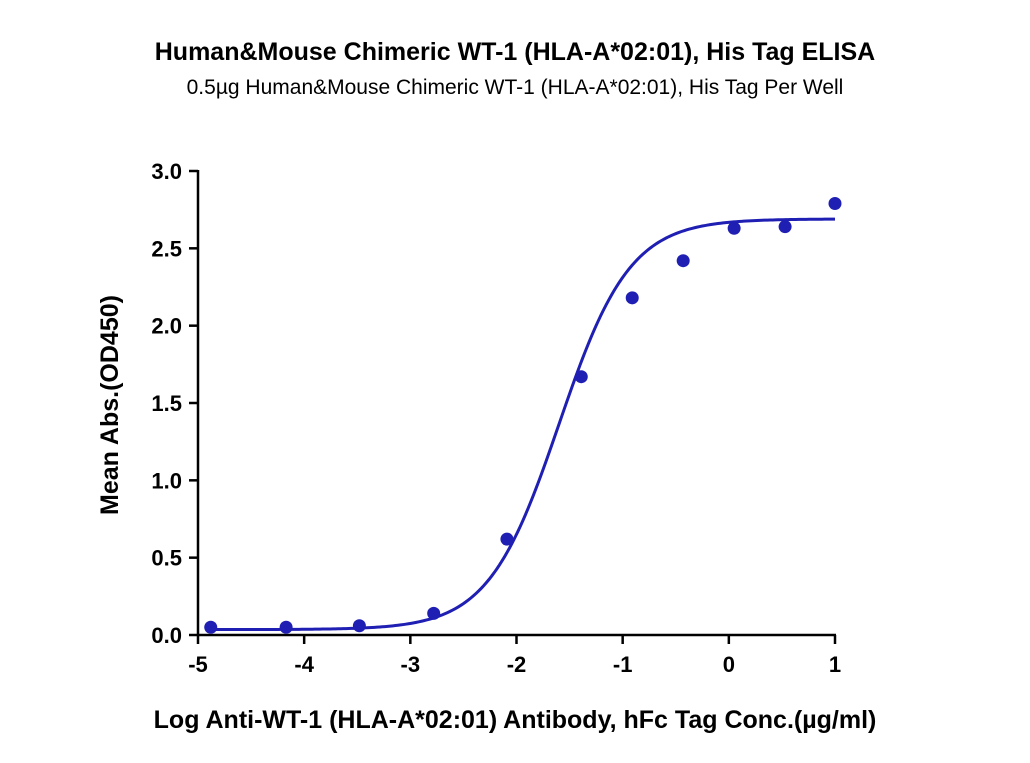 The image size is (1030, 763). Describe the element at coordinates (166, 171) in the screenshot. I see `y-tick-label: 3.0` at that location.